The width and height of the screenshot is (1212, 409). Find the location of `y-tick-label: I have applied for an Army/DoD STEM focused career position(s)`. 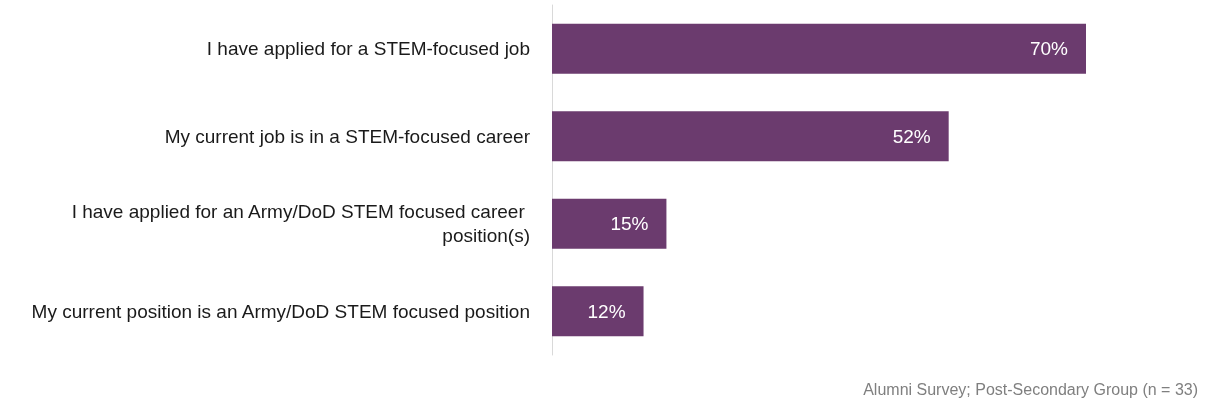

y-tick-label: I have applied for an Army/DoD STEM focused career position(s) is located at coordinates (300, 224).